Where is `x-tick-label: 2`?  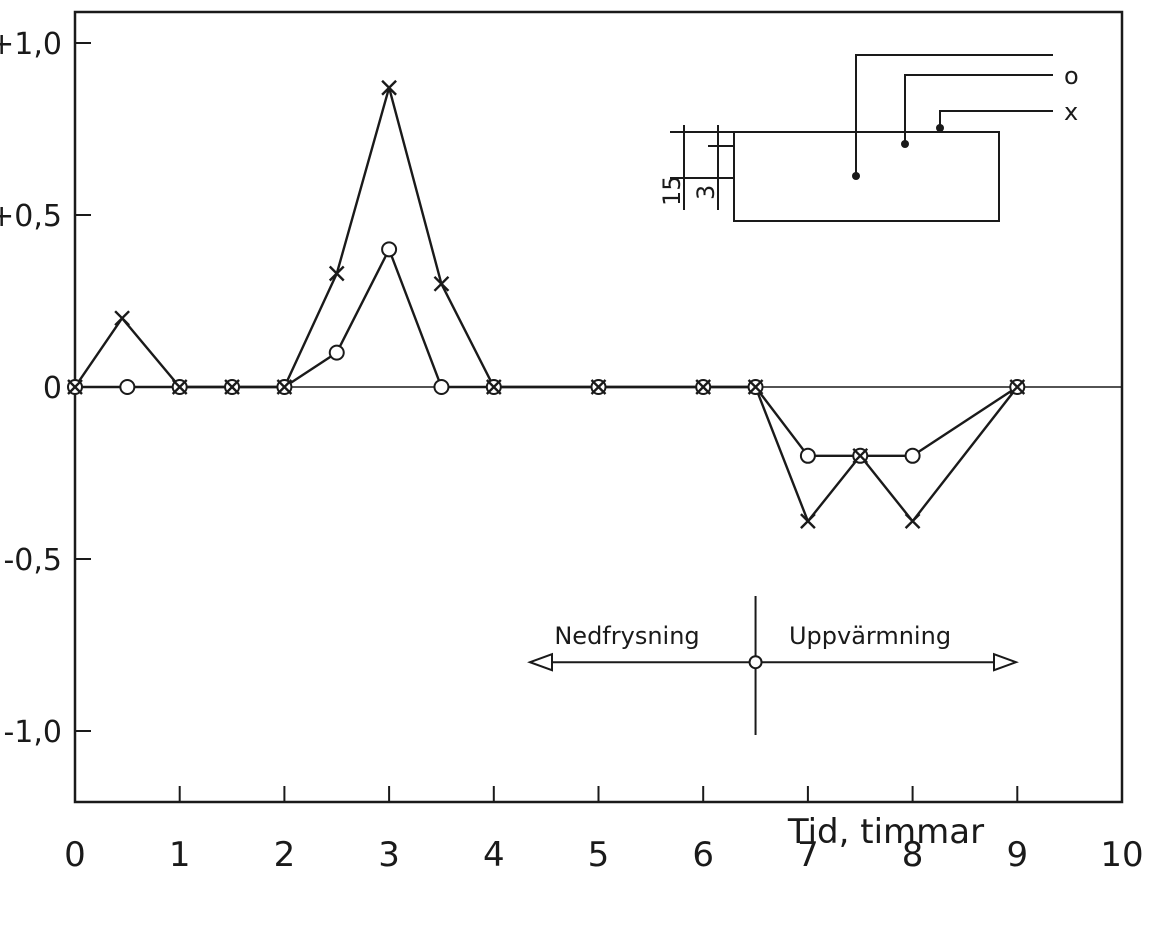
x-tick-label: 2 is located at coordinates (285, 855).